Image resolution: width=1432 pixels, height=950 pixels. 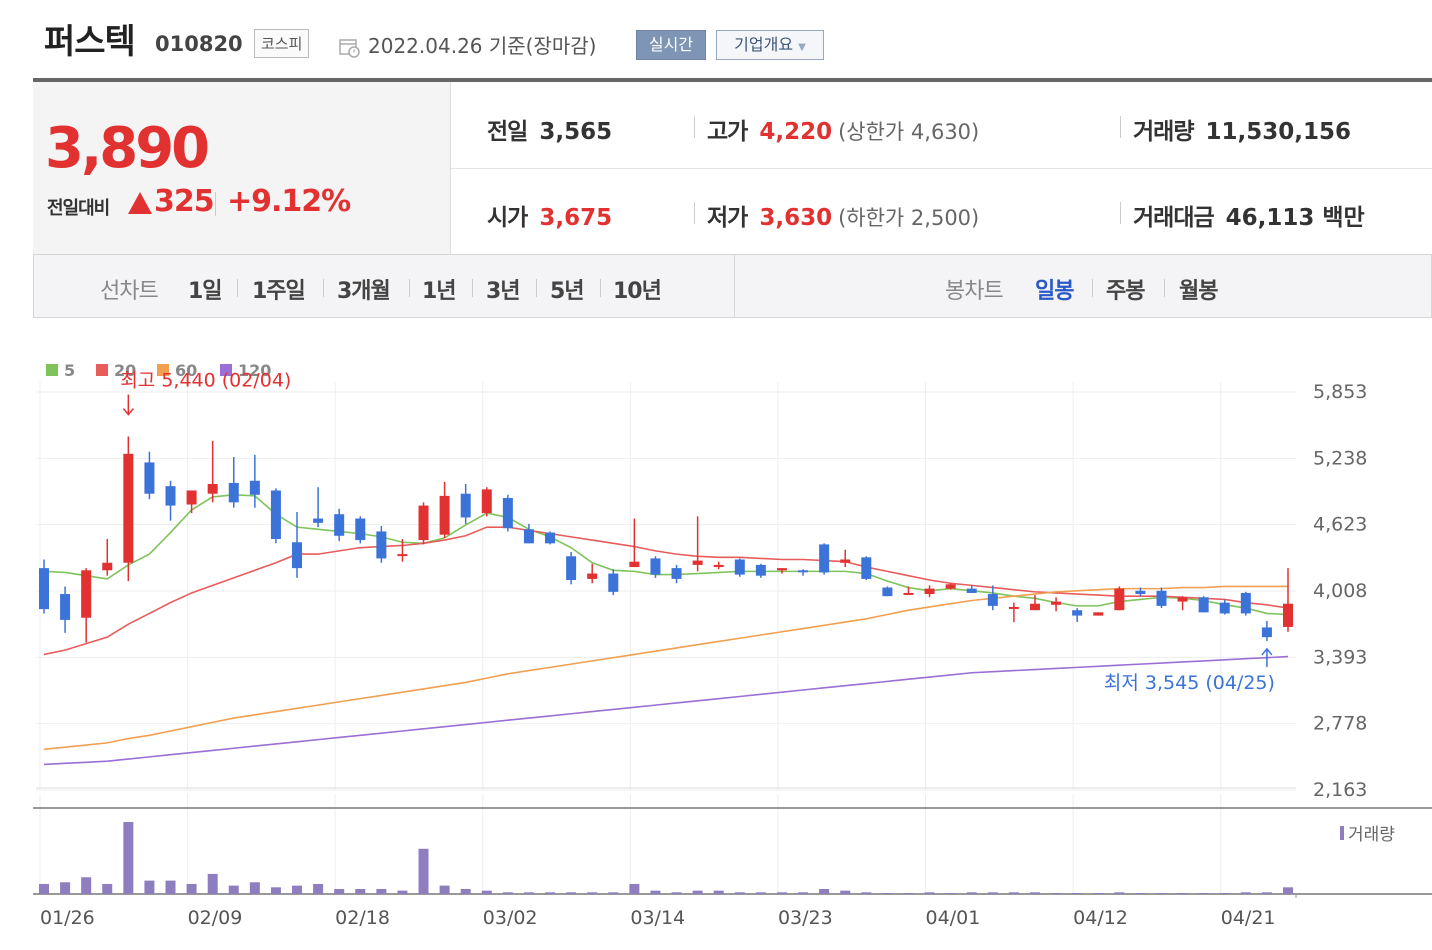 What do you see at coordinates (503, 291) in the screenshot?
I see `tab-3year: 3년` at bounding box center [503, 291].